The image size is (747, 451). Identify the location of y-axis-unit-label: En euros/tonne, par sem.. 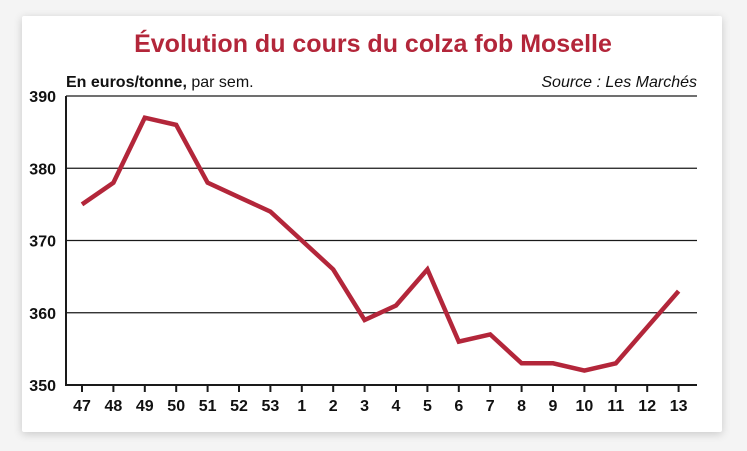
(160, 82).